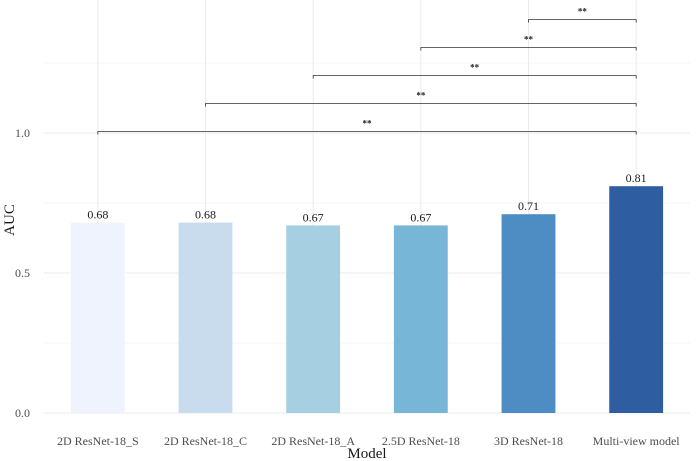 The height and width of the screenshot is (461, 700). What do you see at coordinates (97, 215) in the screenshot?
I see `data-label-1: 0.68` at bounding box center [97, 215].